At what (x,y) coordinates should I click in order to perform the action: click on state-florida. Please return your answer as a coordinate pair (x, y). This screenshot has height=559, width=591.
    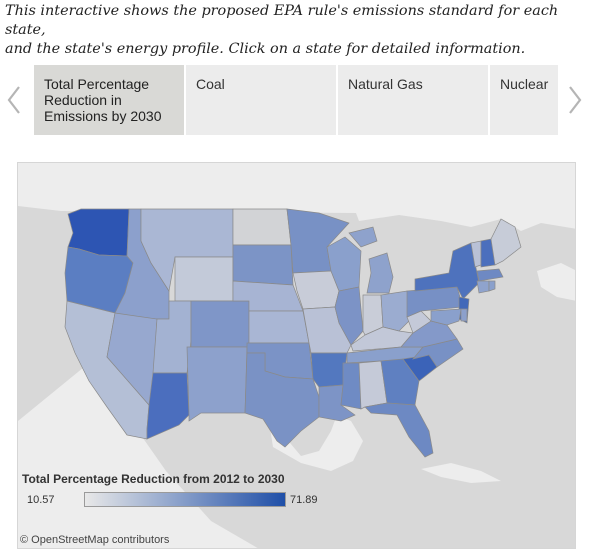
    Looking at the image, I should click on (399, 430).